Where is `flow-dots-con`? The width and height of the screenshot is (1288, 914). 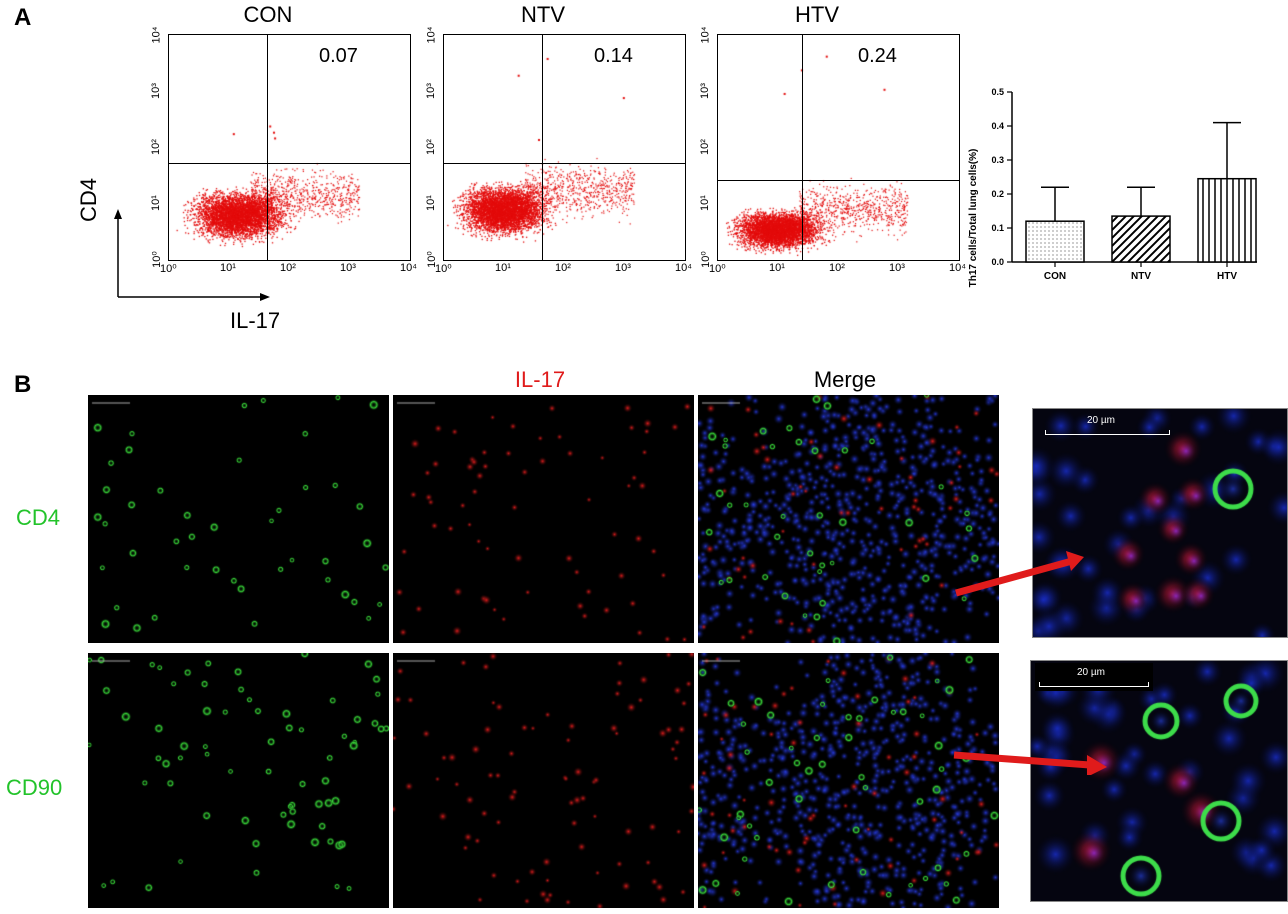
flow-dots-con is located at coordinates (289, 147).